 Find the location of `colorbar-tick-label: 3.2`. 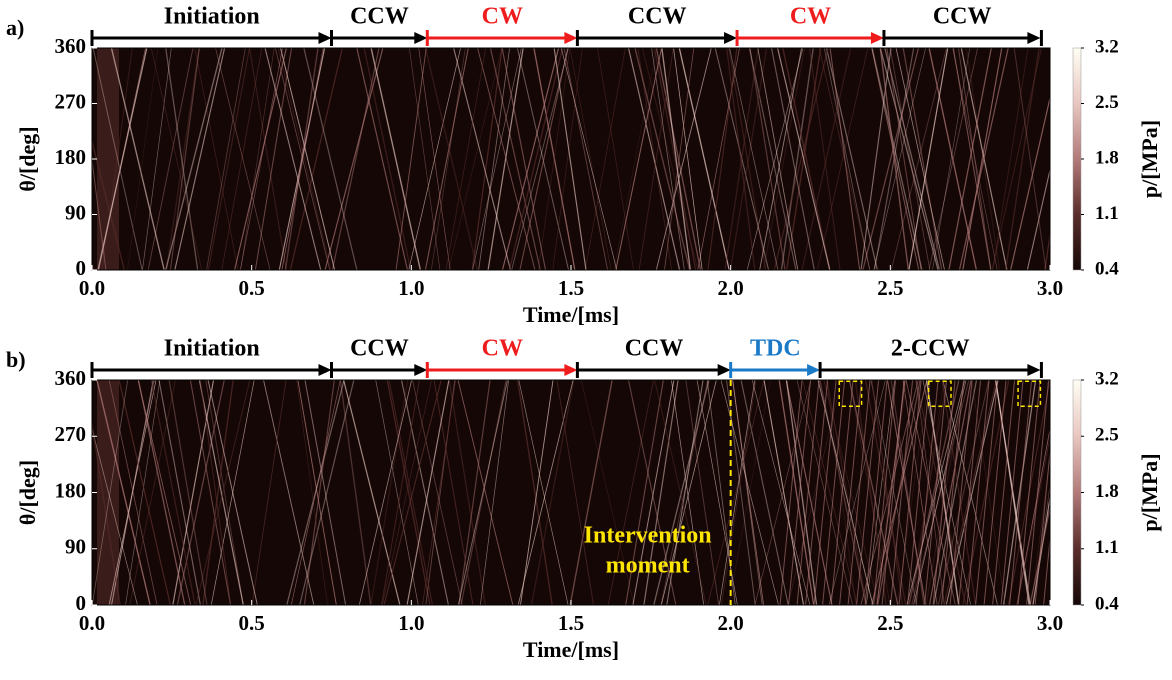

colorbar-tick-label: 3.2 is located at coordinates (1107, 378).